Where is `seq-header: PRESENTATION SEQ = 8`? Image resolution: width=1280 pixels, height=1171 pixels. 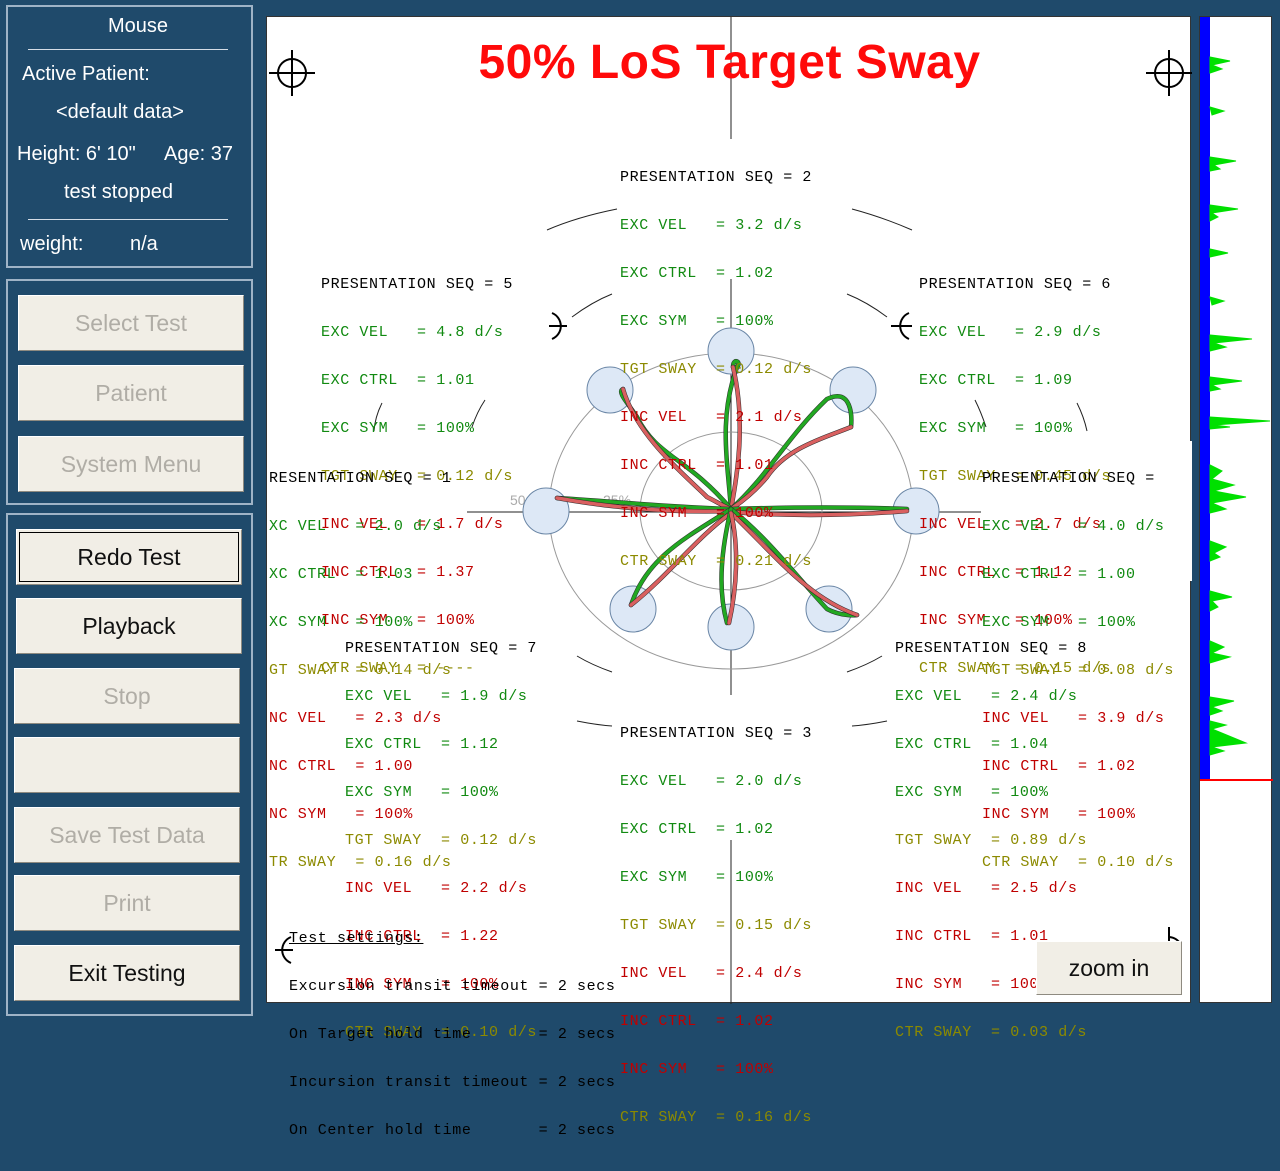
seq-header: PRESENTATION SEQ = 8 is located at coordinates (991, 648).